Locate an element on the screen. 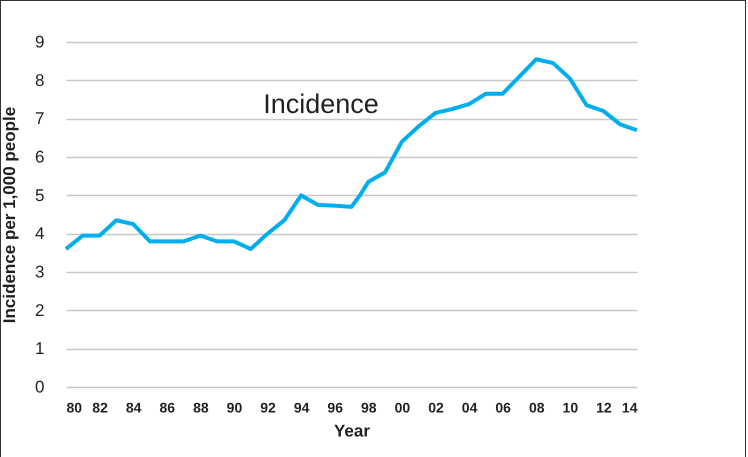 This screenshot has width=748, height=457. x-tick-label: 88 is located at coordinates (201, 408).